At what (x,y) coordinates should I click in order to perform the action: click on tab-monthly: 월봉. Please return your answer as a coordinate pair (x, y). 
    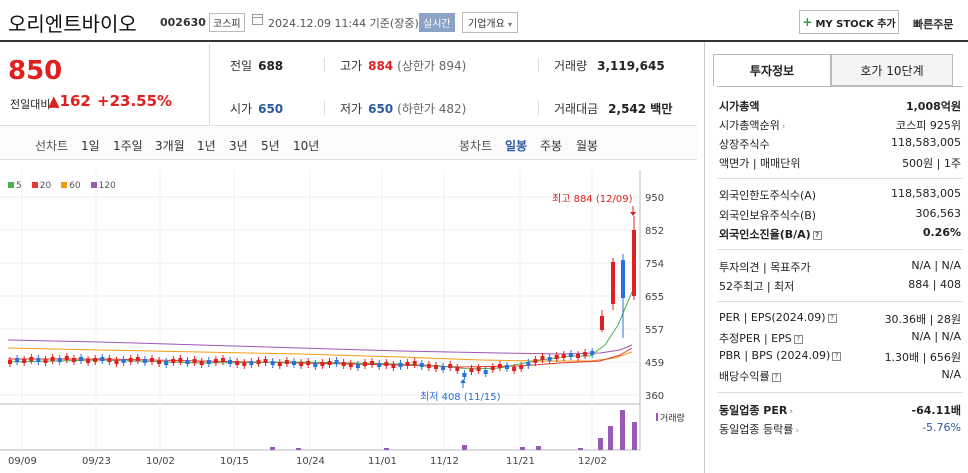
    Looking at the image, I should click on (587, 146).